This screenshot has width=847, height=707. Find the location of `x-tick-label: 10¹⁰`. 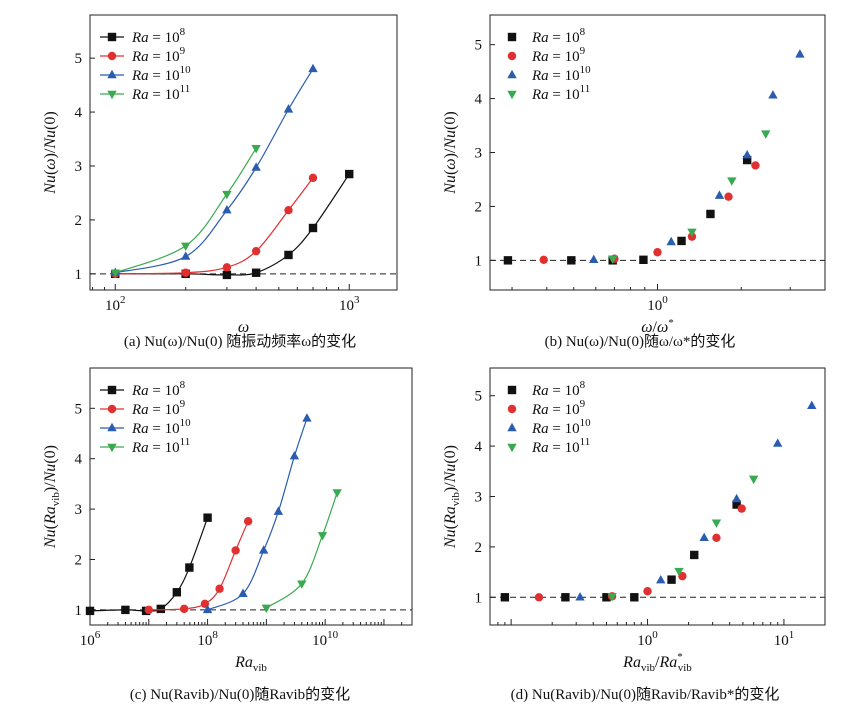

x-tick-label: 10¹⁰ is located at coordinates (325, 639).